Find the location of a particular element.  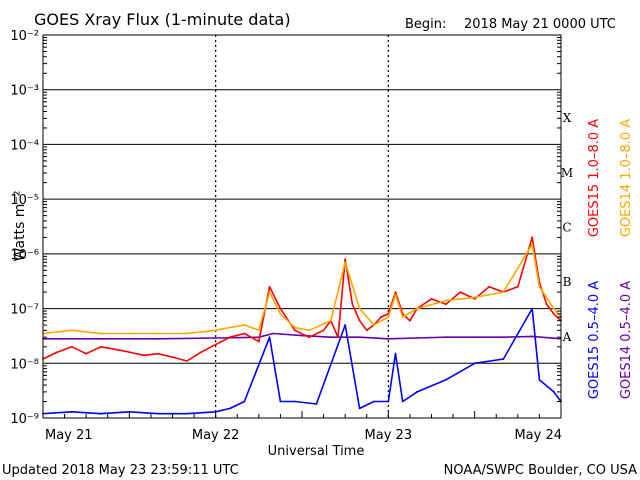

x-tick-labels: May 21 May 22 May 23 May 24 is located at coordinates (303, 435).